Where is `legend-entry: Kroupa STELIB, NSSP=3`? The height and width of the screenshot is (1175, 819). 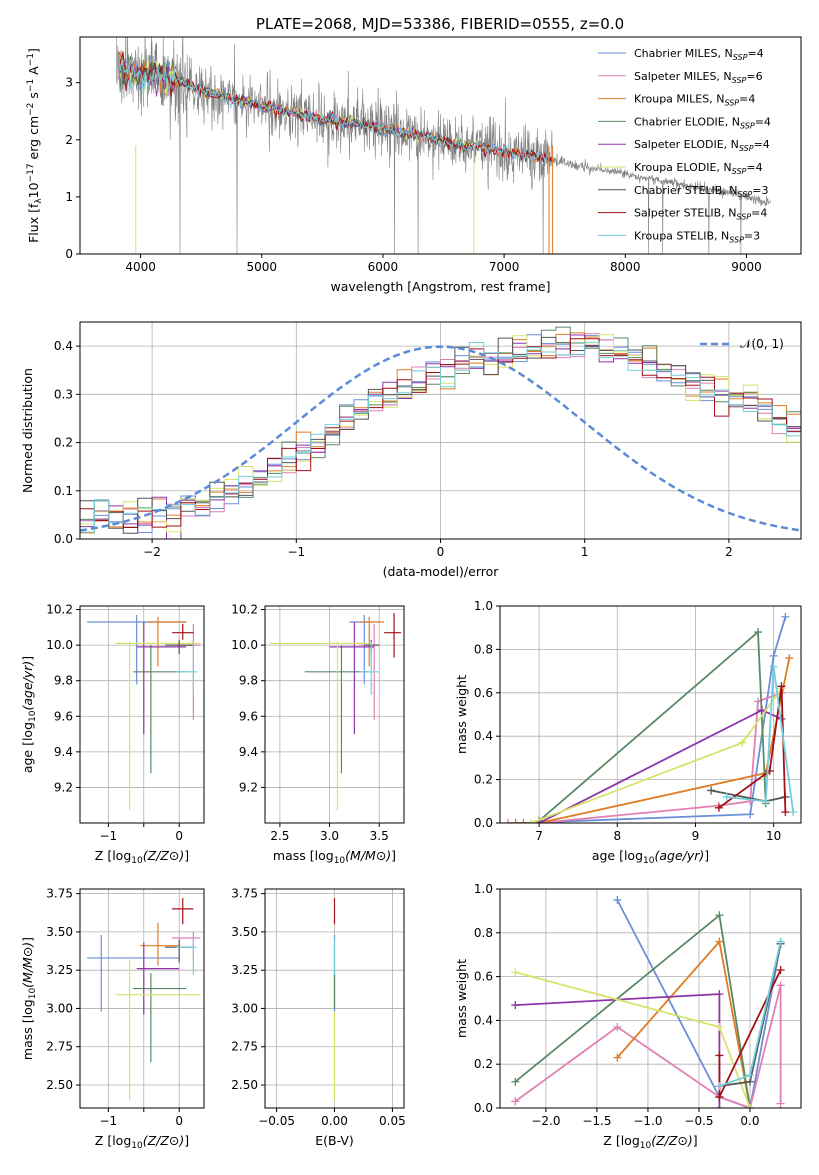 legend-entry: Kroupa STELIB, NSSP=3 is located at coordinates (697, 236).